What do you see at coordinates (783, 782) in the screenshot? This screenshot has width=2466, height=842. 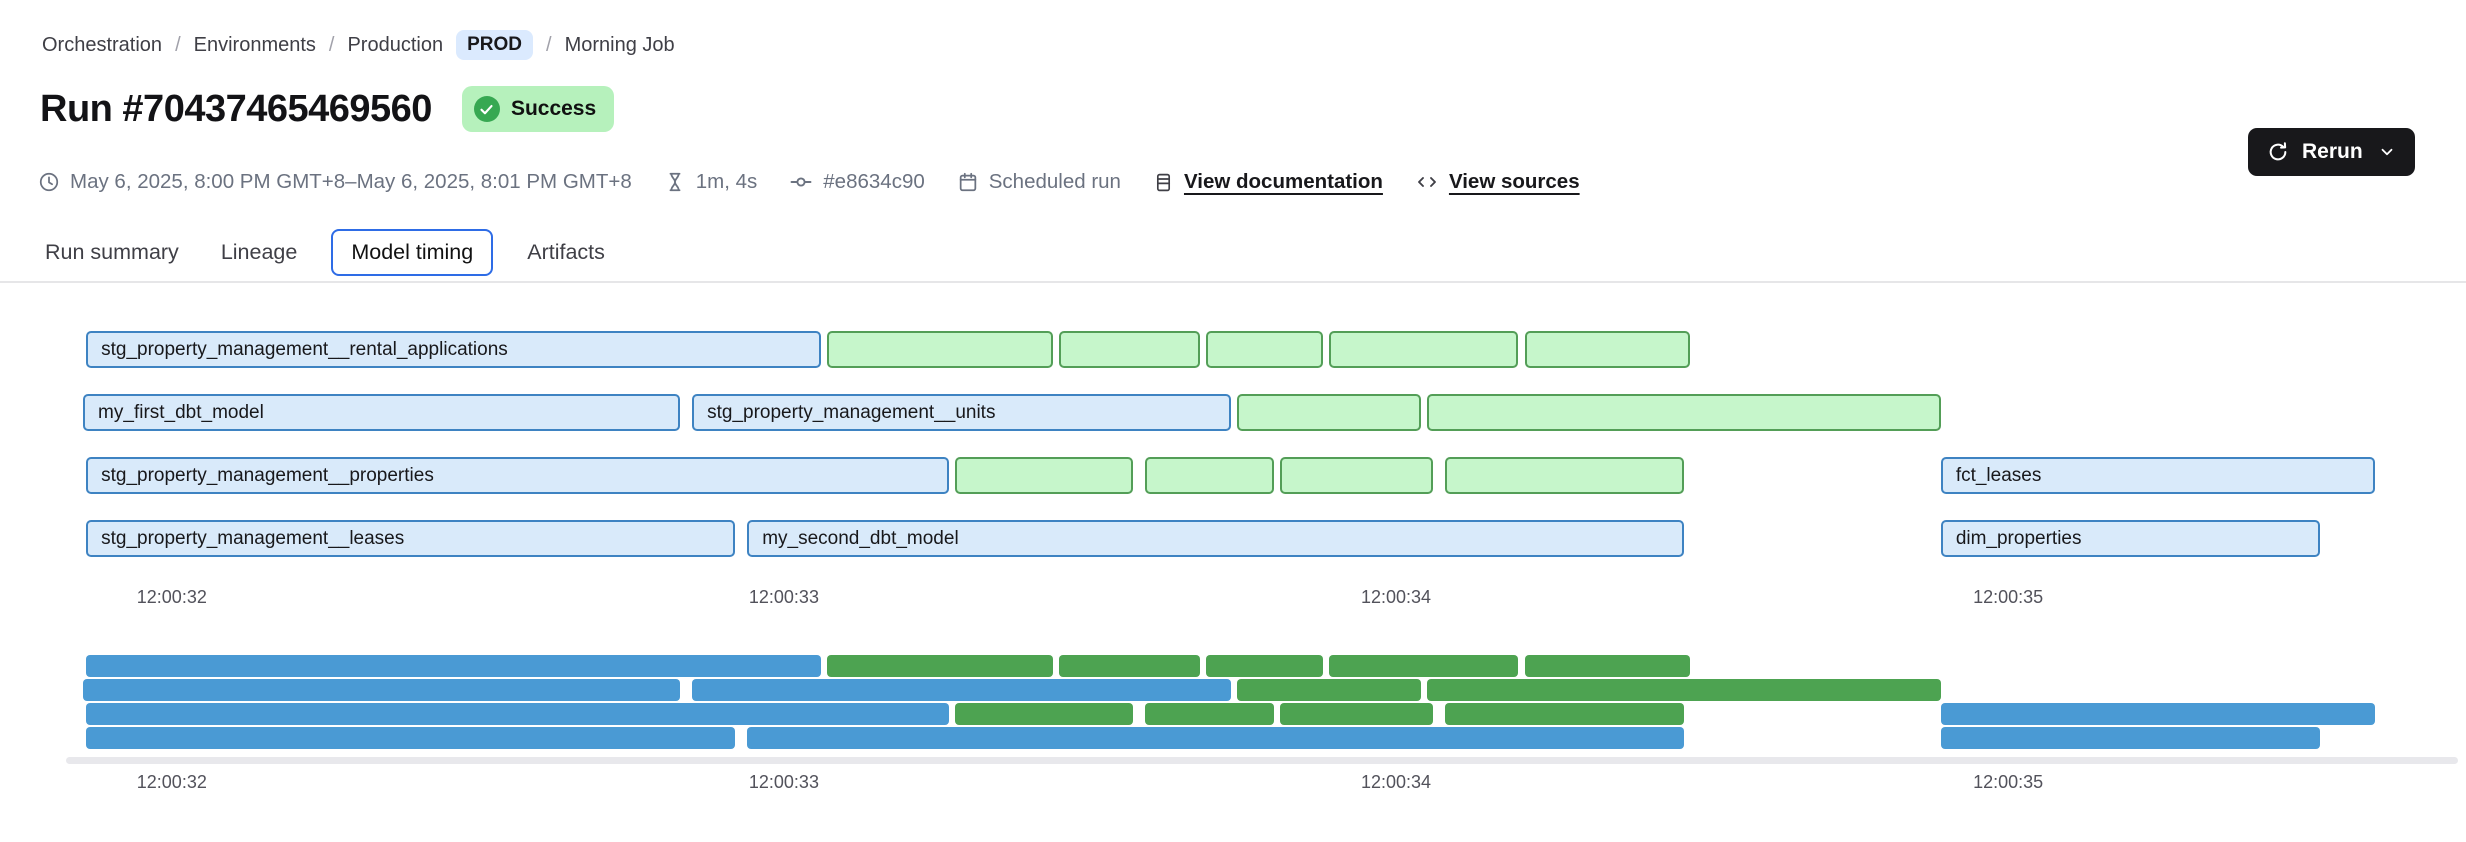 I see `minimap-axis-label: 12:00:33` at bounding box center [783, 782].